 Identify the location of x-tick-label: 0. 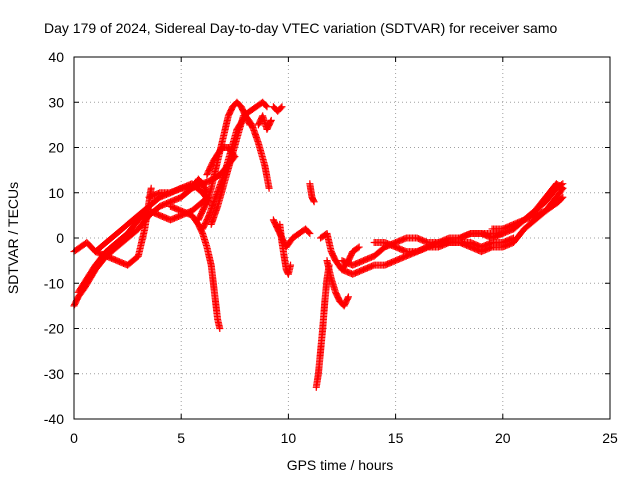
(74, 438).